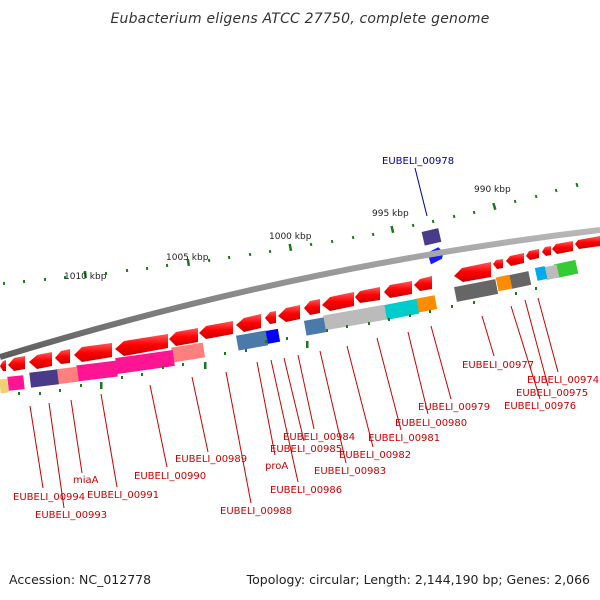 Image resolution: width=600 pixels, height=600 pixels. Describe the element at coordinates (319, 437) in the screenshot. I see `gene-label-eubeli-00984: EUBELI_00984` at that location.